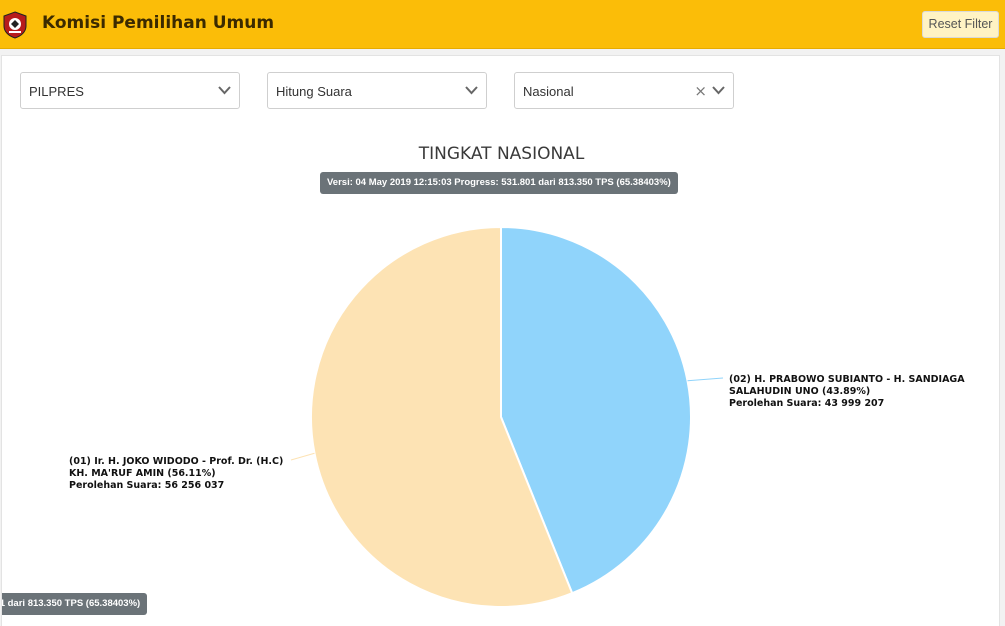 This screenshot has height=626, width=1005. I want to click on region-select: Nasional ×, so click(624, 90).